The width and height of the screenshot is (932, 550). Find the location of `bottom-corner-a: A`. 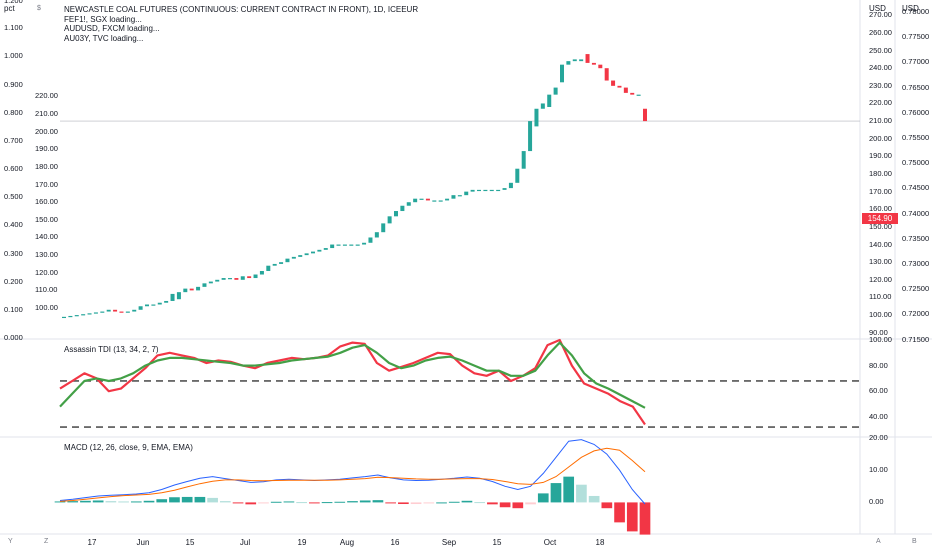

bottom-corner-a: A is located at coordinates (878, 541).